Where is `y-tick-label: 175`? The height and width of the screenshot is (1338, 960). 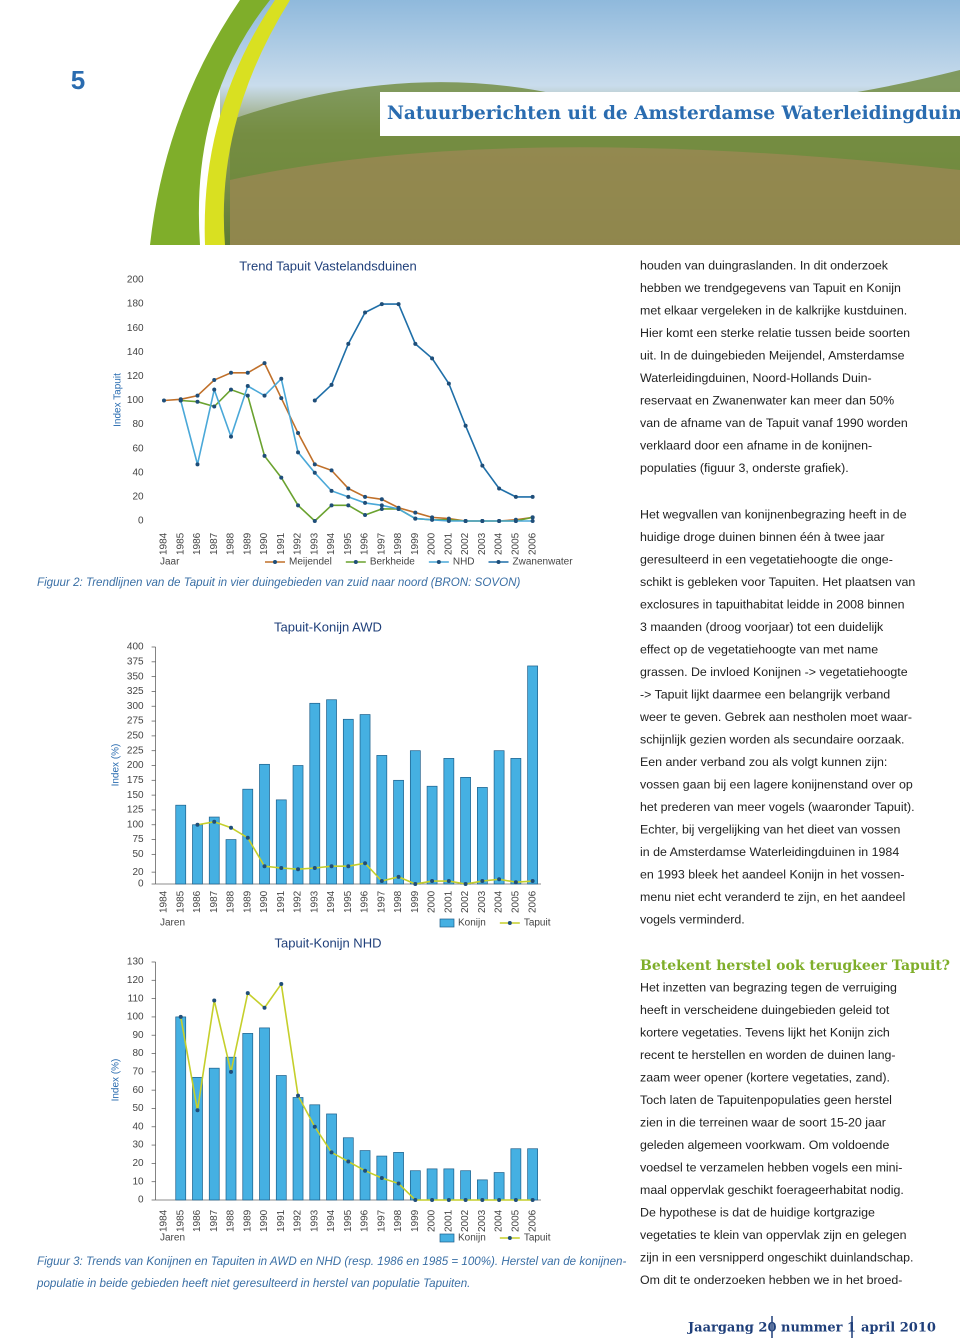 y-tick-label: 175 is located at coordinates (135, 780).